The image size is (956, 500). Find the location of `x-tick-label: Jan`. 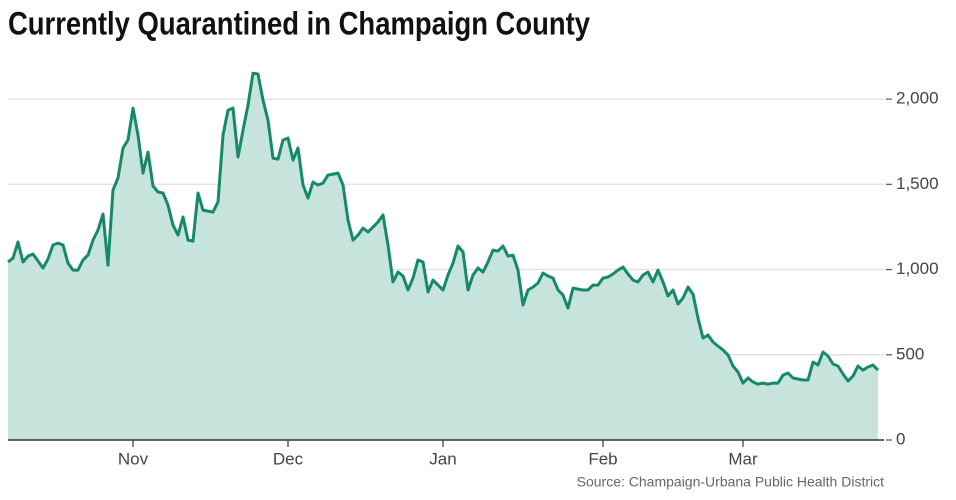

x-tick-label: Jan is located at coordinates (442, 458).